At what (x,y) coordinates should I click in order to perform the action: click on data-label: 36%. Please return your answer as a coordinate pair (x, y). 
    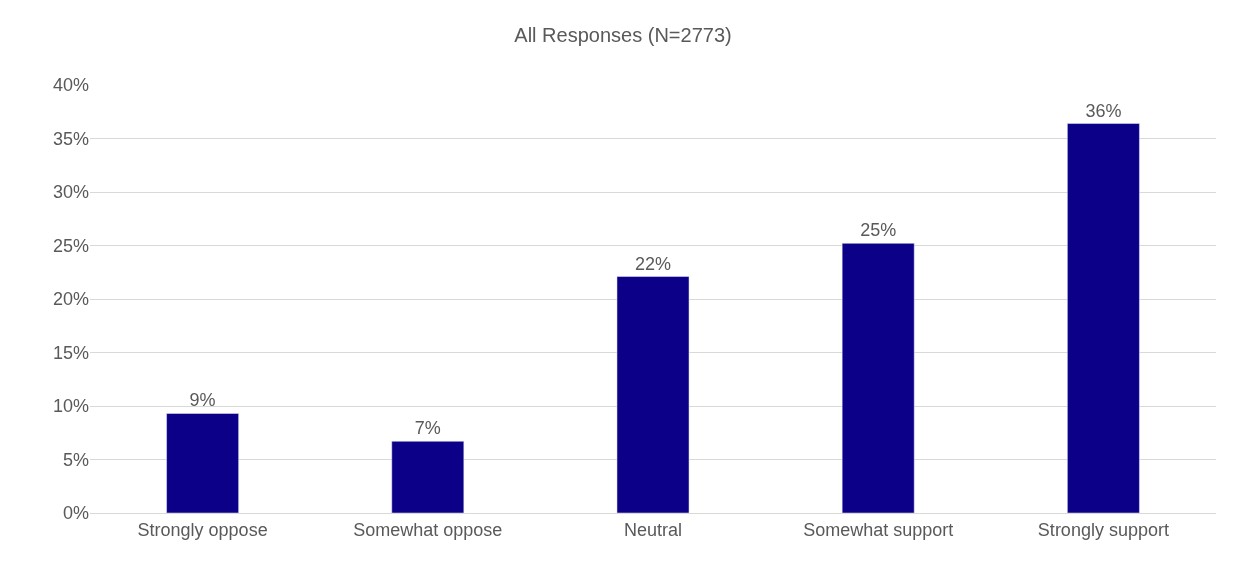
    Looking at the image, I should click on (1103, 110).